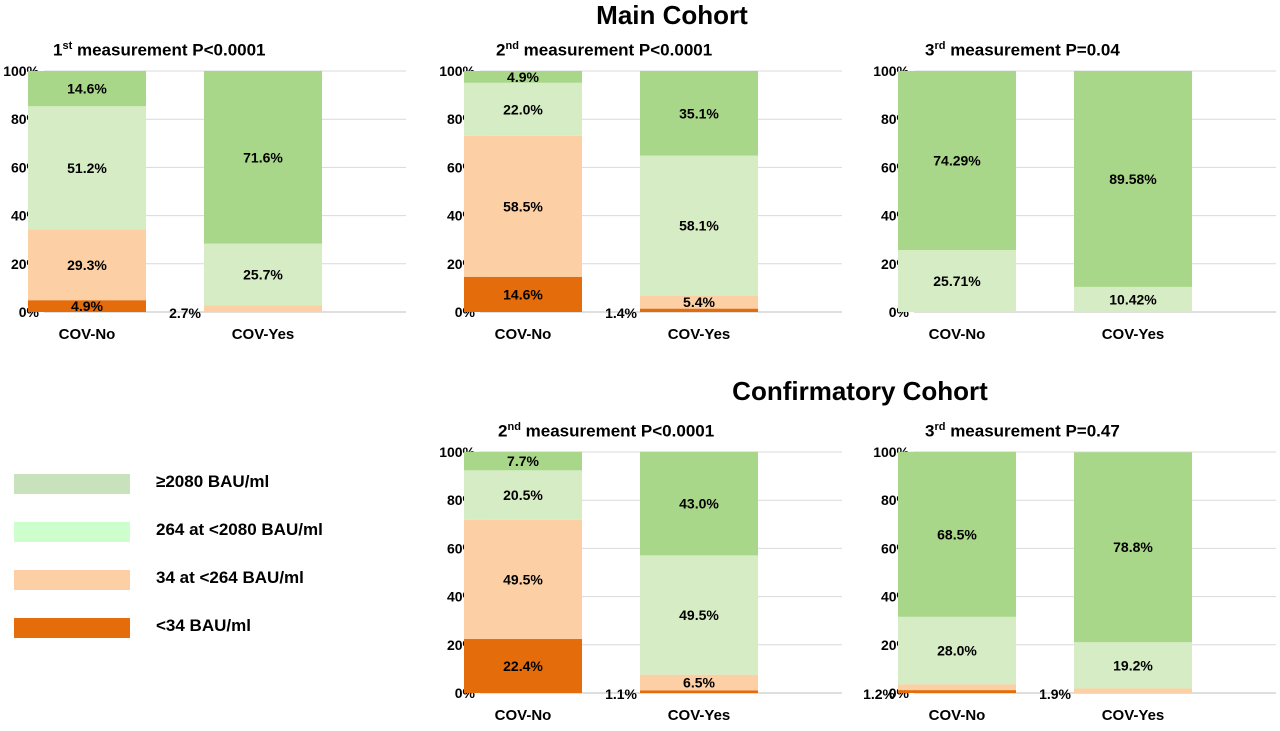 The width and height of the screenshot is (1280, 731). I want to click on data-label: 22.4%, so click(523, 666).